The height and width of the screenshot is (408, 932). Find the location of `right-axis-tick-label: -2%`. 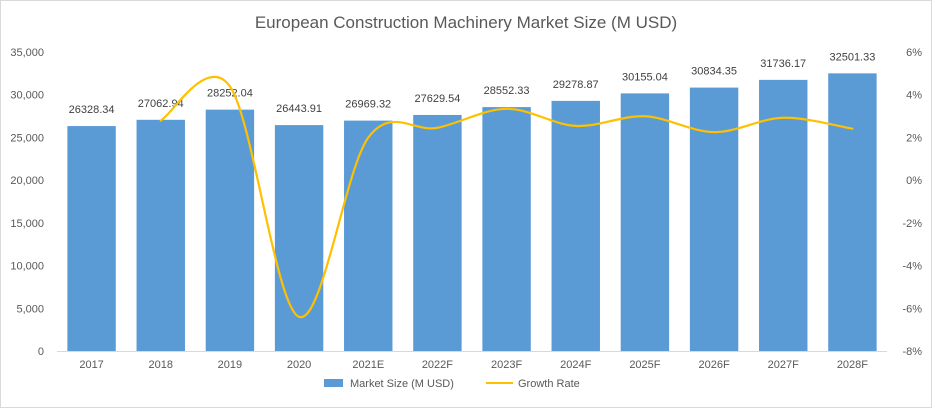

right-axis-tick-label: -2% is located at coordinates (912, 224).